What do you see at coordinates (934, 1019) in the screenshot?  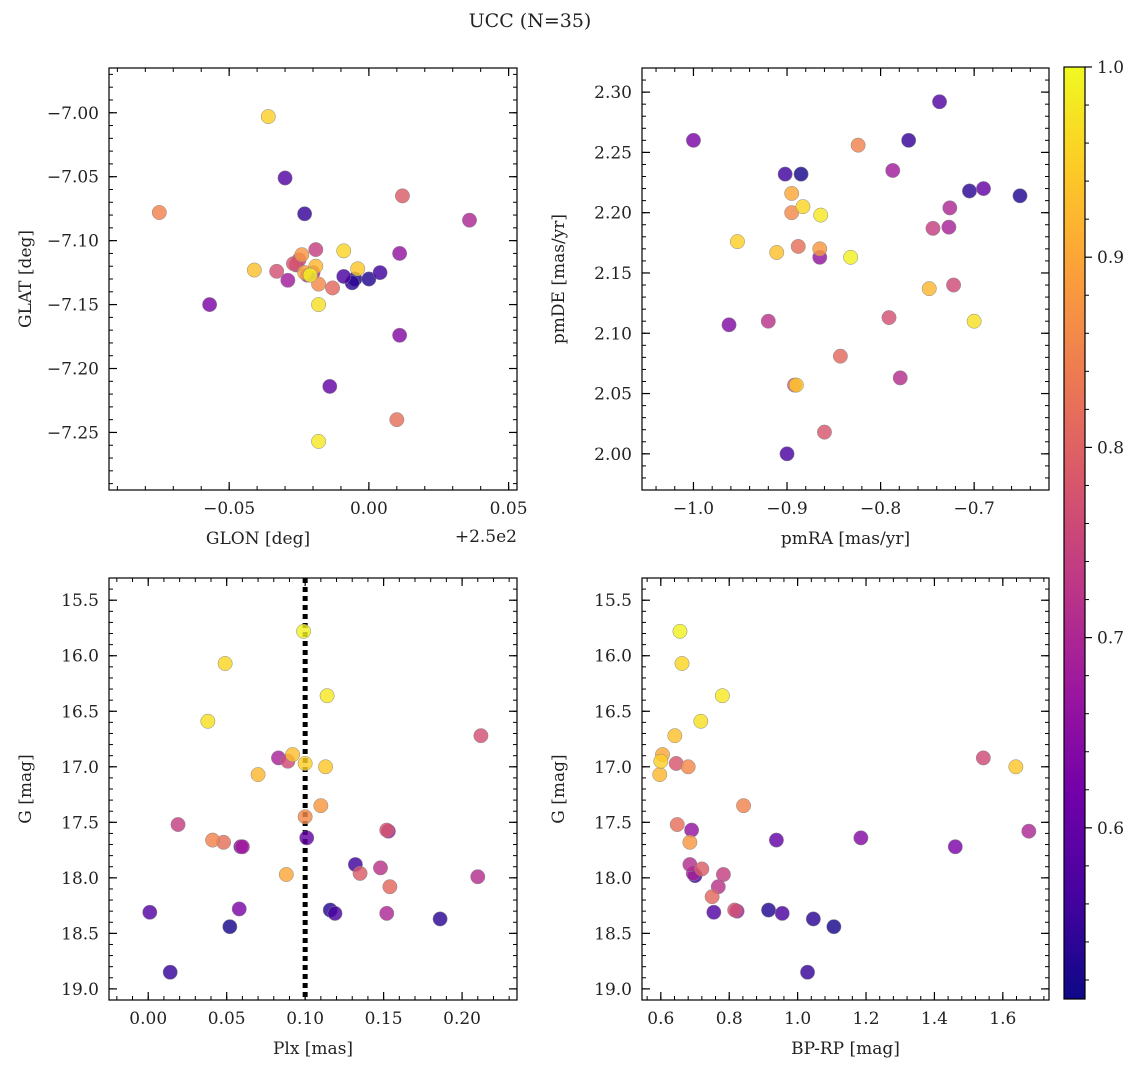 I see `x-tick-label: 1.4` at bounding box center [934, 1019].